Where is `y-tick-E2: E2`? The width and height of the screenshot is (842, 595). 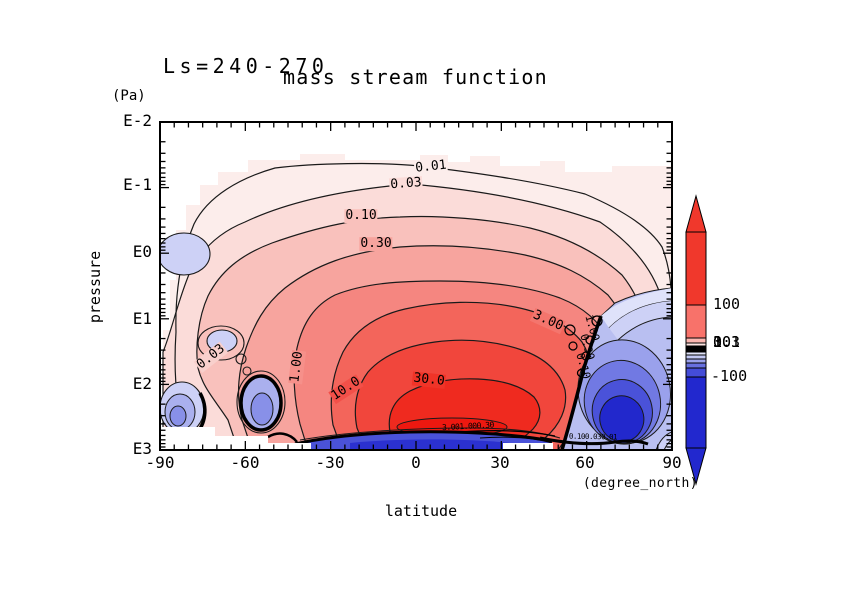
y-tick-E2: E2 is located at coordinates (142, 383).